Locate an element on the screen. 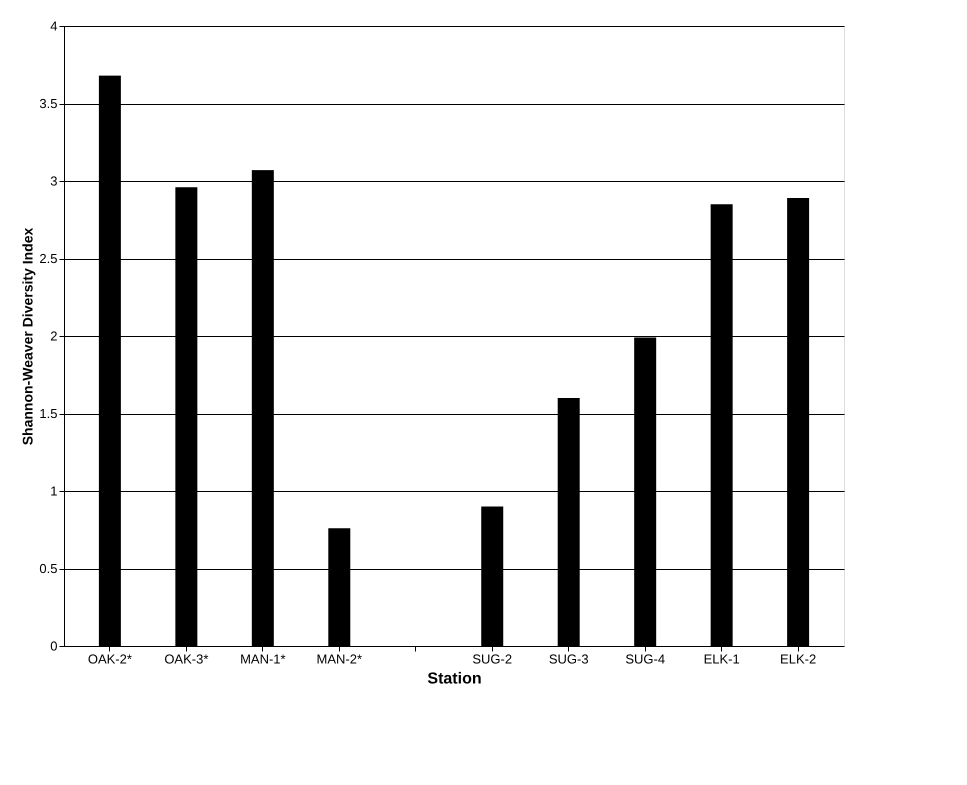  y-tick-label: 2.5 is located at coordinates (48, 258).